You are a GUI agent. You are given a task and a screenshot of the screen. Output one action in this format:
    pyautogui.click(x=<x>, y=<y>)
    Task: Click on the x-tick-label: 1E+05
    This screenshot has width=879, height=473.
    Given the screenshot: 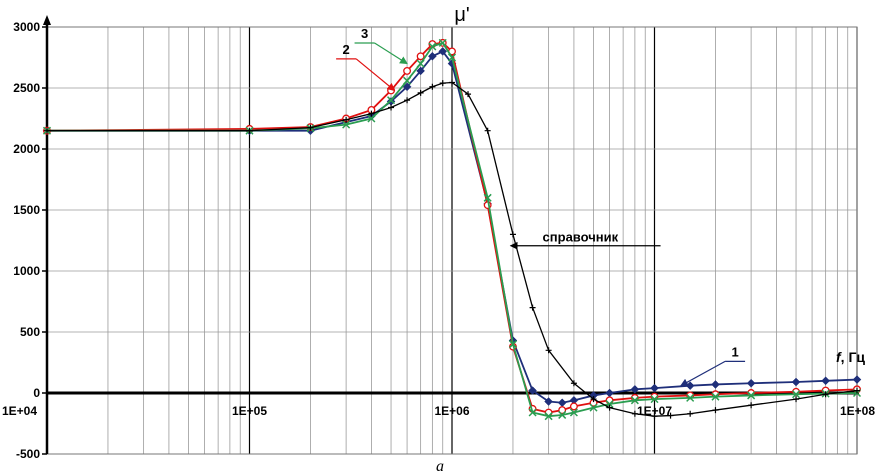 What is the action you would take?
    pyautogui.click(x=249, y=411)
    